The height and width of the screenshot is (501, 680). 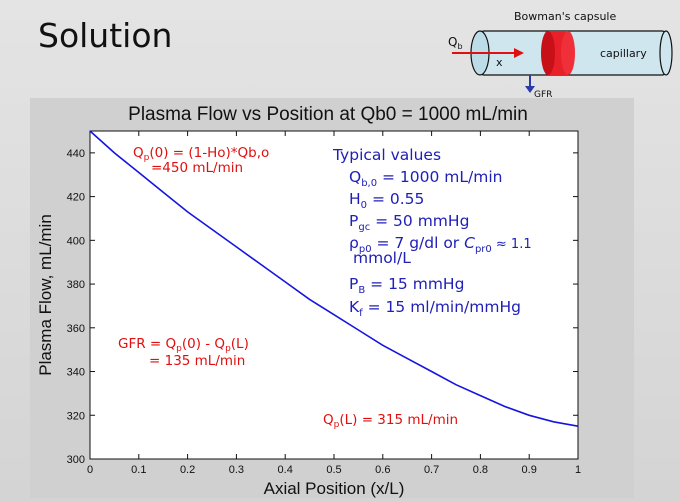 What do you see at coordinates (390, 421) in the screenshot?
I see `qpl-annotation: Qp(L) = 315 mL/min` at bounding box center [390, 421].